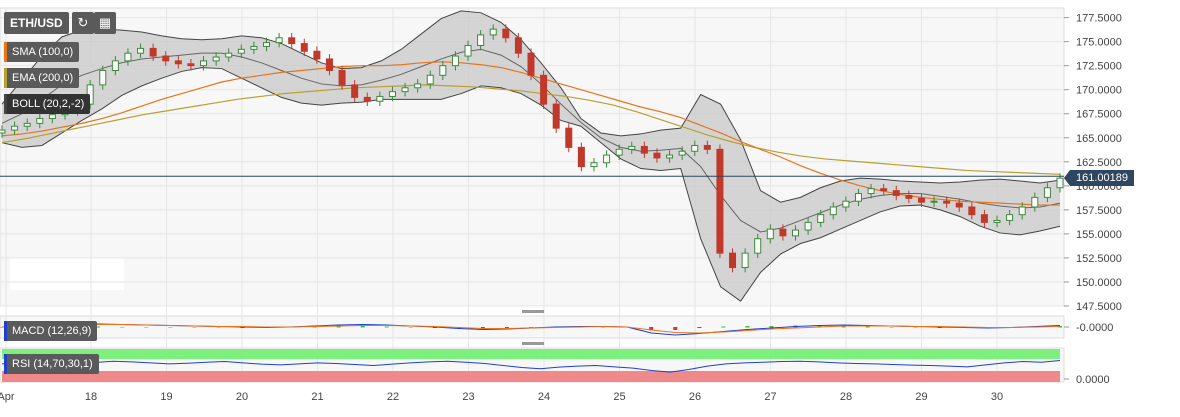 The height and width of the screenshot is (417, 1180). What do you see at coordinates (531, 376) in the screenshot?
I see `rsi-oversold-zone` at bounding box center [531, 376].